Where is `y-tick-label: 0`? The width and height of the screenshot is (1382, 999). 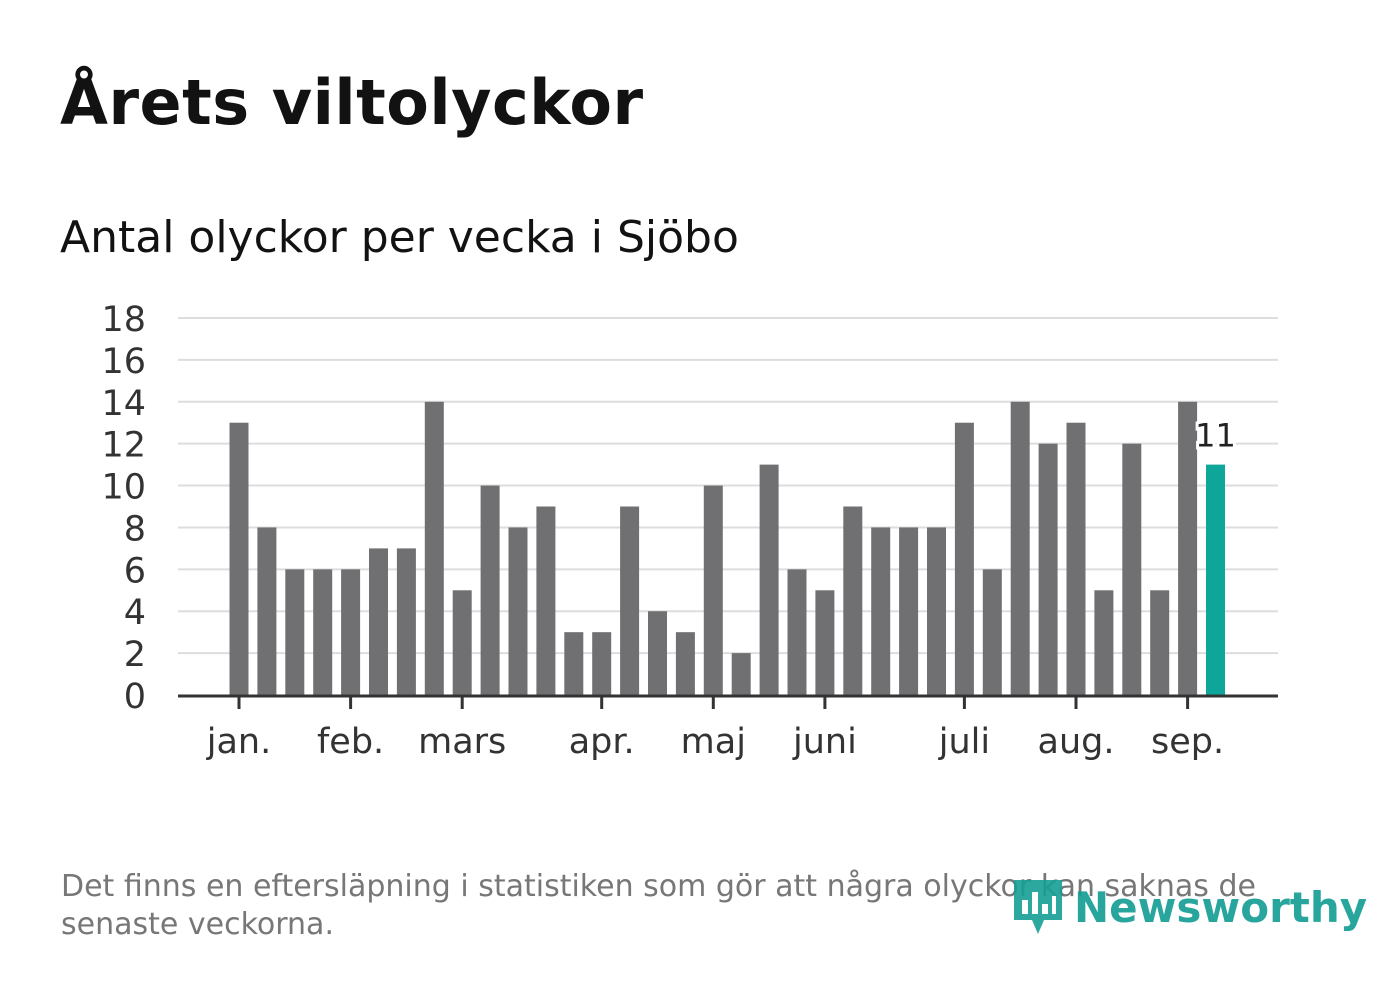 y-tick-label: 0 is located at coordinates (135, 697).